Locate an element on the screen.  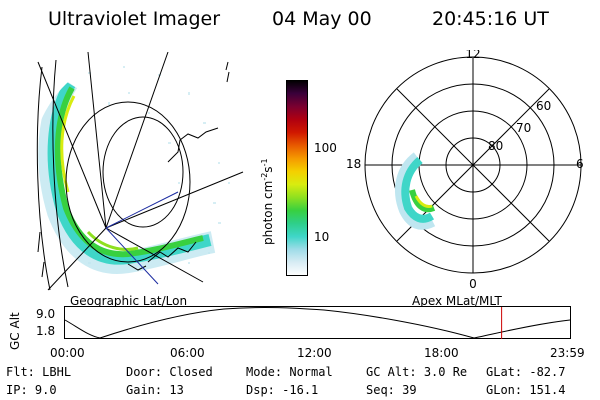
lat-label-60: 60 is located at coordinates (543, 106).